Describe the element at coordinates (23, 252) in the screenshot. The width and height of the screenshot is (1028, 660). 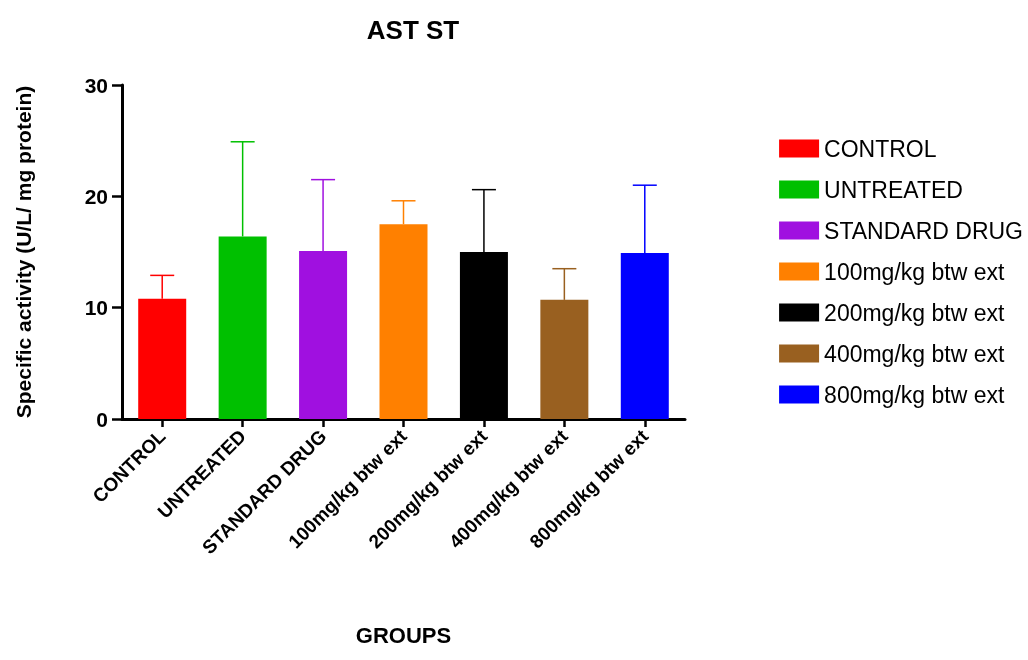
I see `y-axis-title: Specific activity (U/L/ mg protein)` at that location.